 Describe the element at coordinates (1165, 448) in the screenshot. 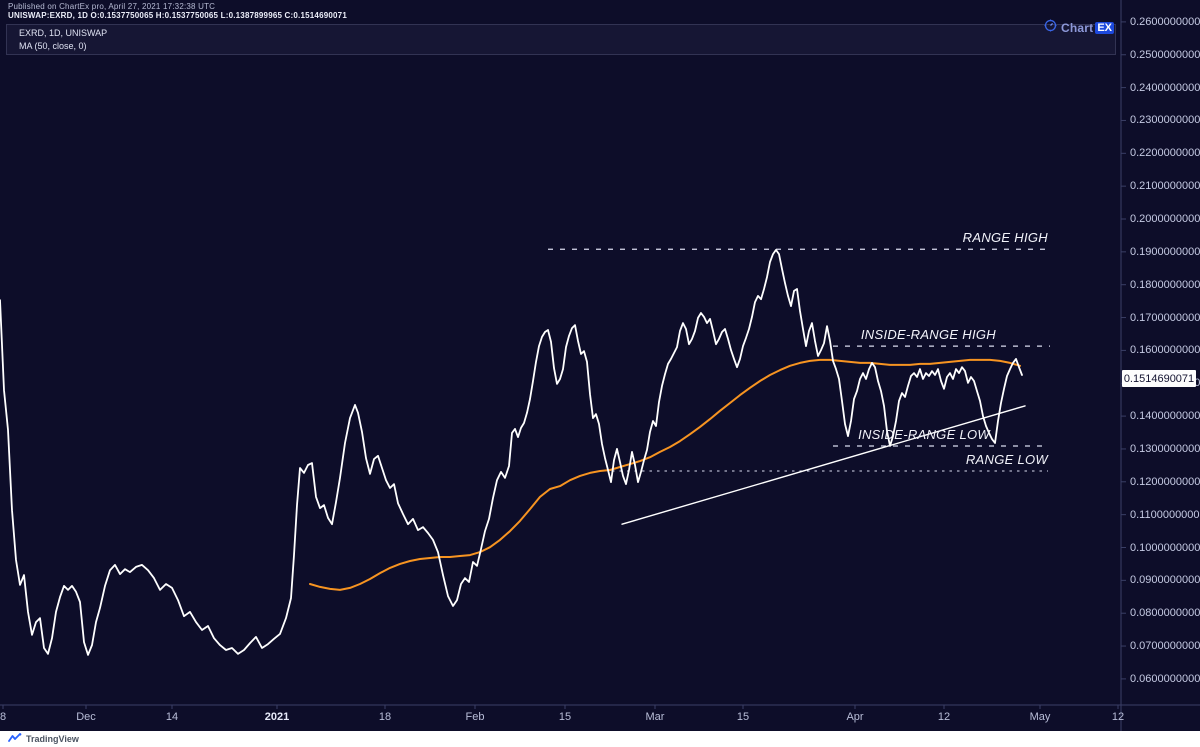

I see `price-axis-label: 0.1300000000` at that location.